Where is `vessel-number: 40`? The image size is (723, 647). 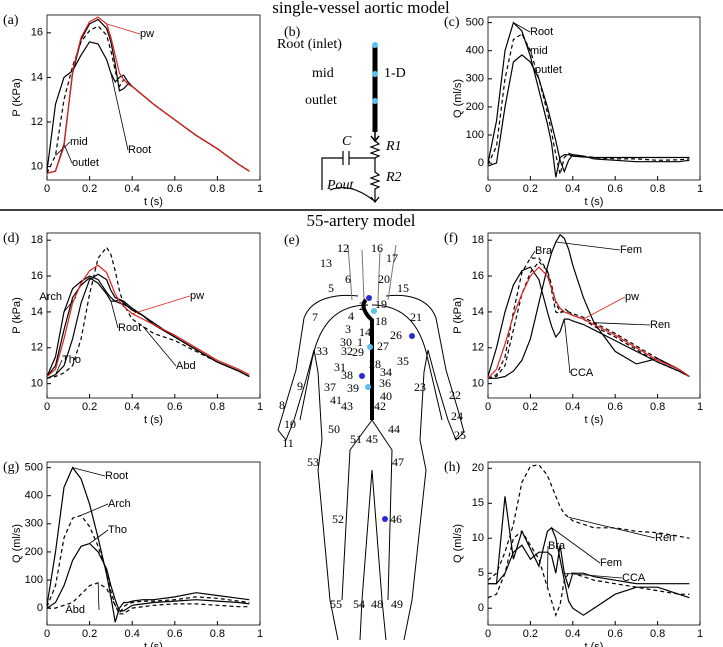 vessel-number: 40 is located at coordinates (386, 396).